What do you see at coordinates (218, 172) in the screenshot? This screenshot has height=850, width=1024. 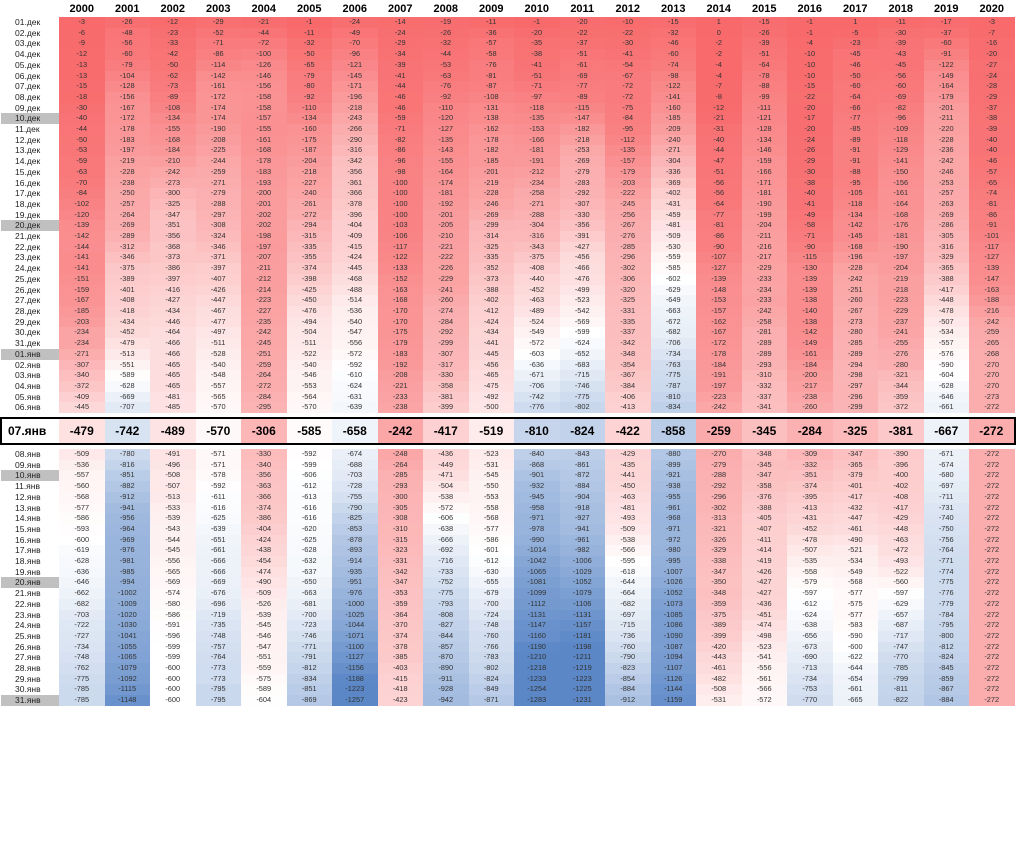 I see `heatmap-cell: -259` at bounding box center [218, 172].